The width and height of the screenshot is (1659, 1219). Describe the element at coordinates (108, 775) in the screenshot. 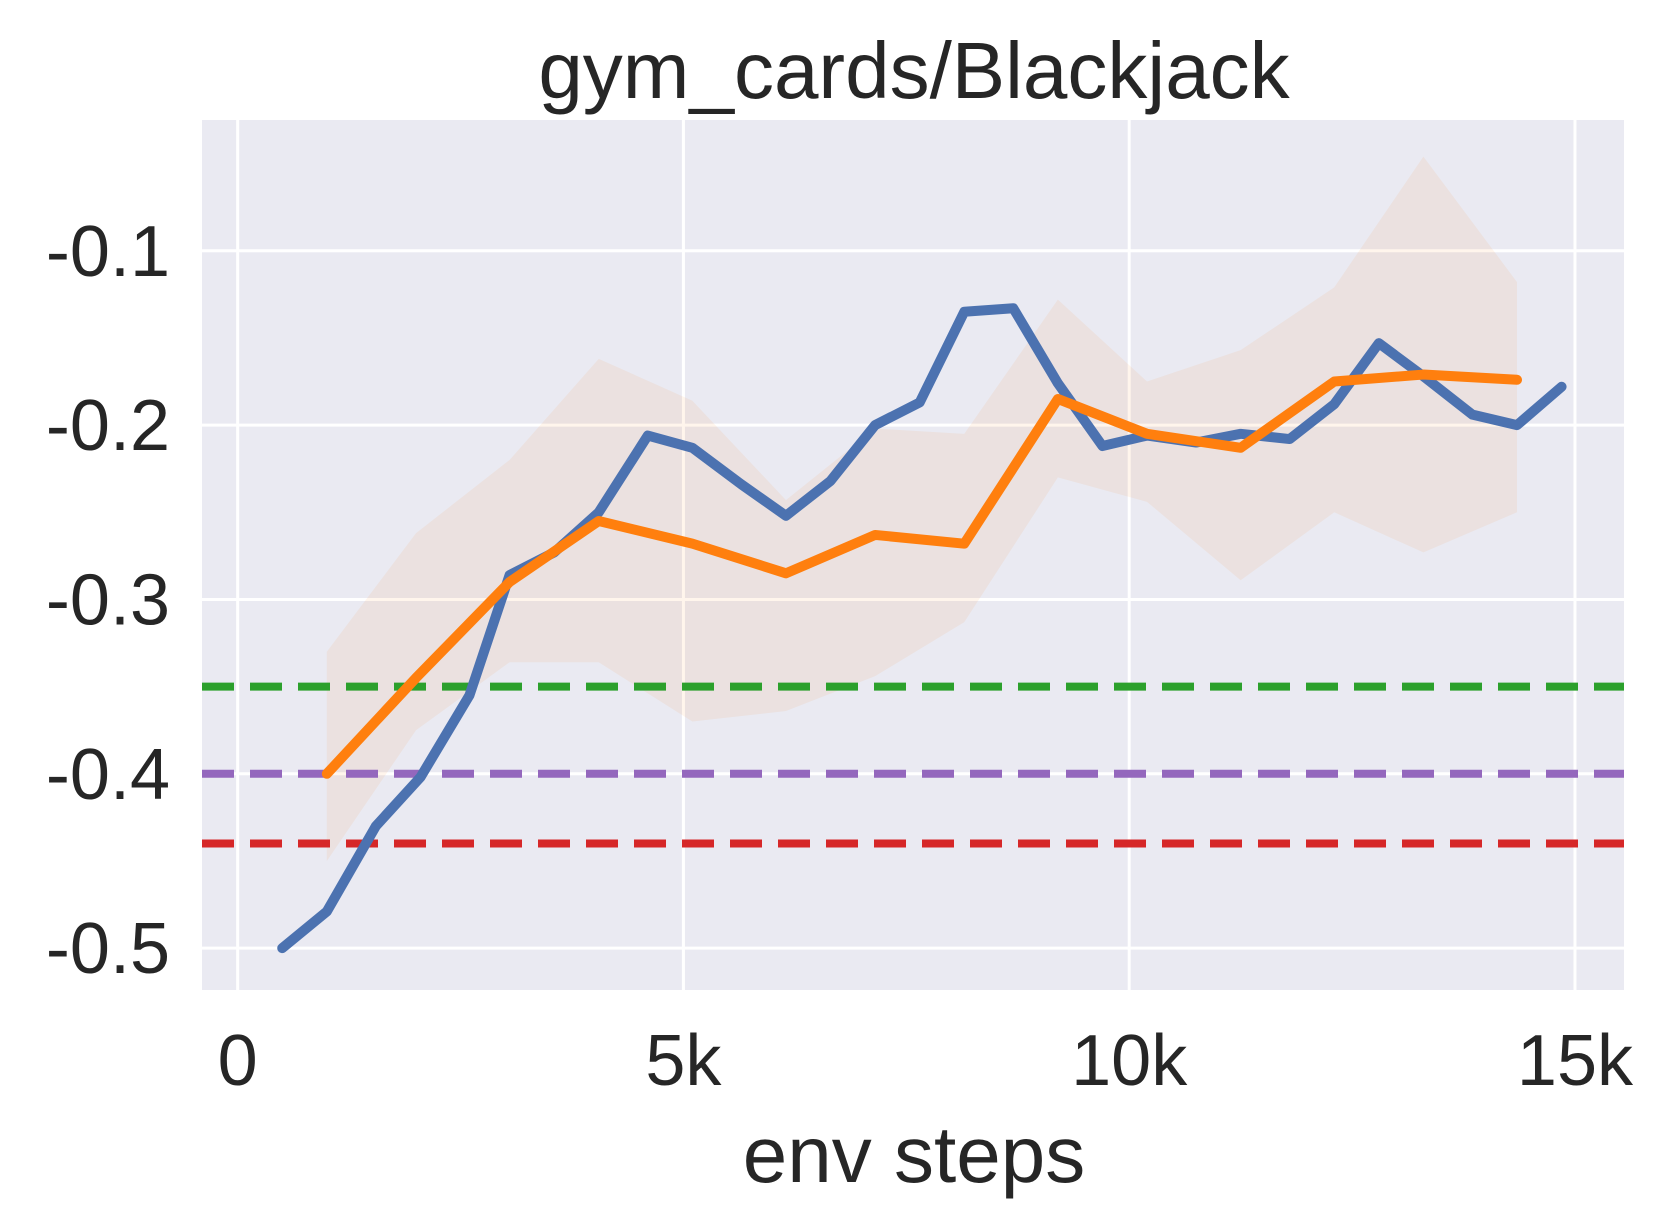

I see `y-tick-label-3: -0.4` at that location.